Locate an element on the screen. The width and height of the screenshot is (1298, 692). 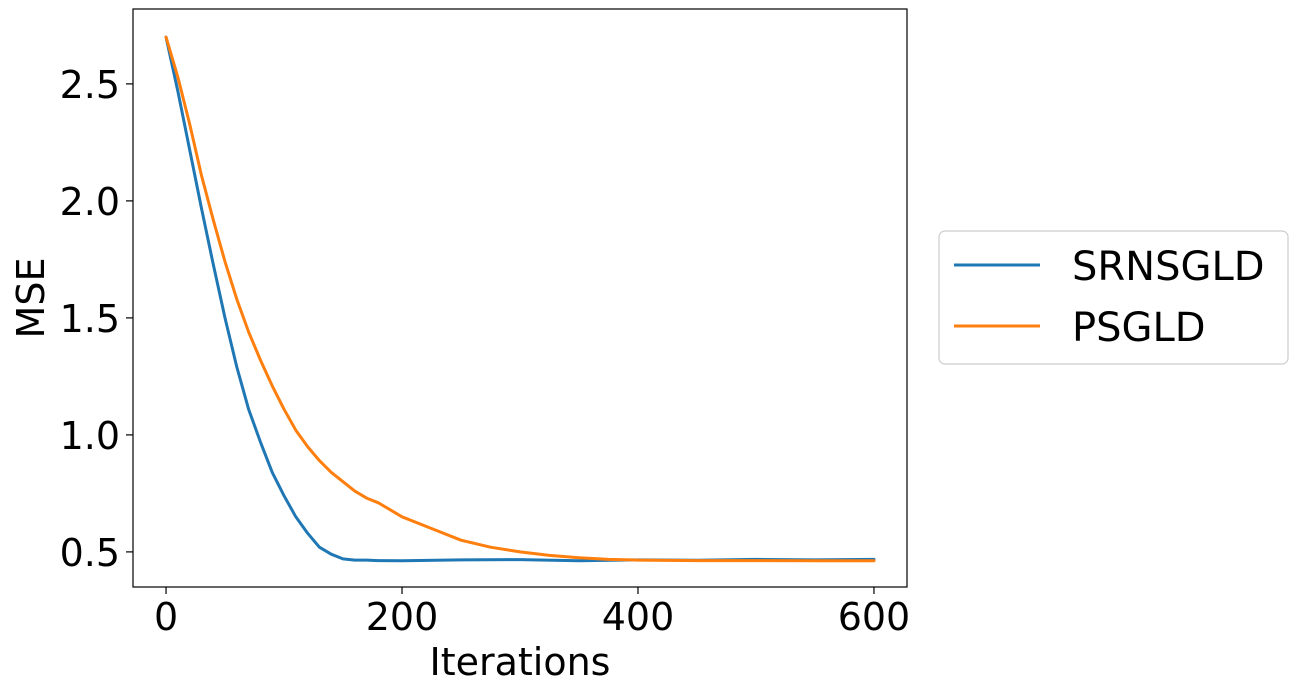
legend-label-psgld: PSGLD is located at coordinates (1139, 328).